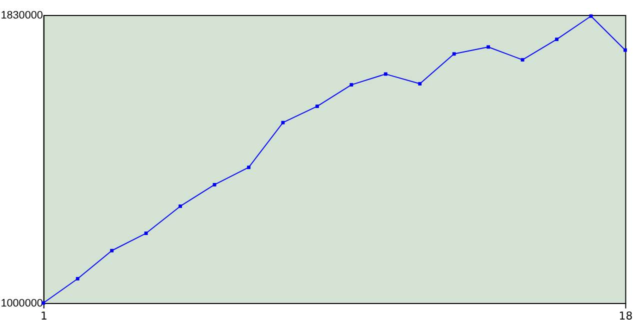  What do you see at coordinates (625, 314) in the screenshot?
I see `x-tick-label: 18` at bounding box center [625, 314].